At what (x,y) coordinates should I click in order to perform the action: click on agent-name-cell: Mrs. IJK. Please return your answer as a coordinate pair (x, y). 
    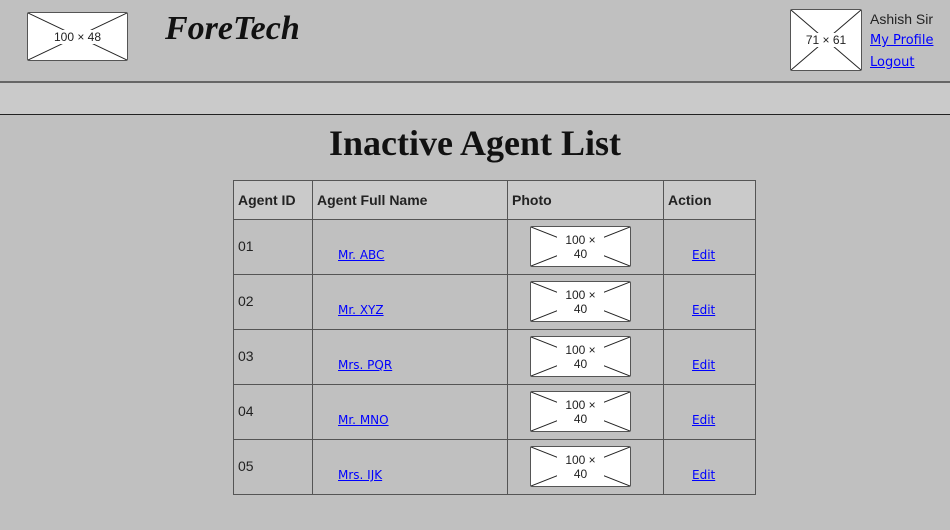
    Looking at the image, I should click on (410, 467).